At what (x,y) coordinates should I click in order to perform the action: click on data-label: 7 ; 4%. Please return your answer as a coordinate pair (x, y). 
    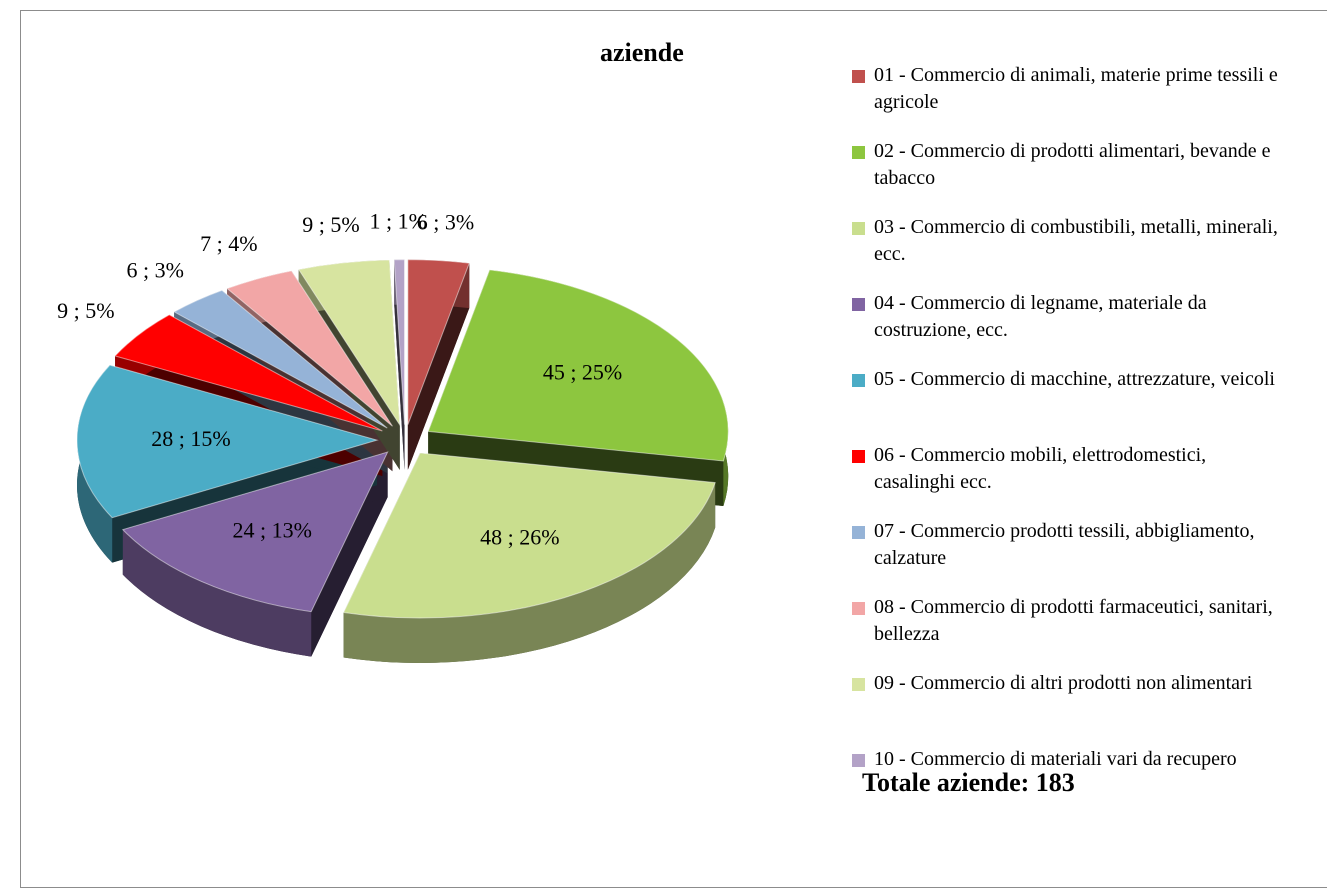
    Looking at the image, I should click on (228, 243).